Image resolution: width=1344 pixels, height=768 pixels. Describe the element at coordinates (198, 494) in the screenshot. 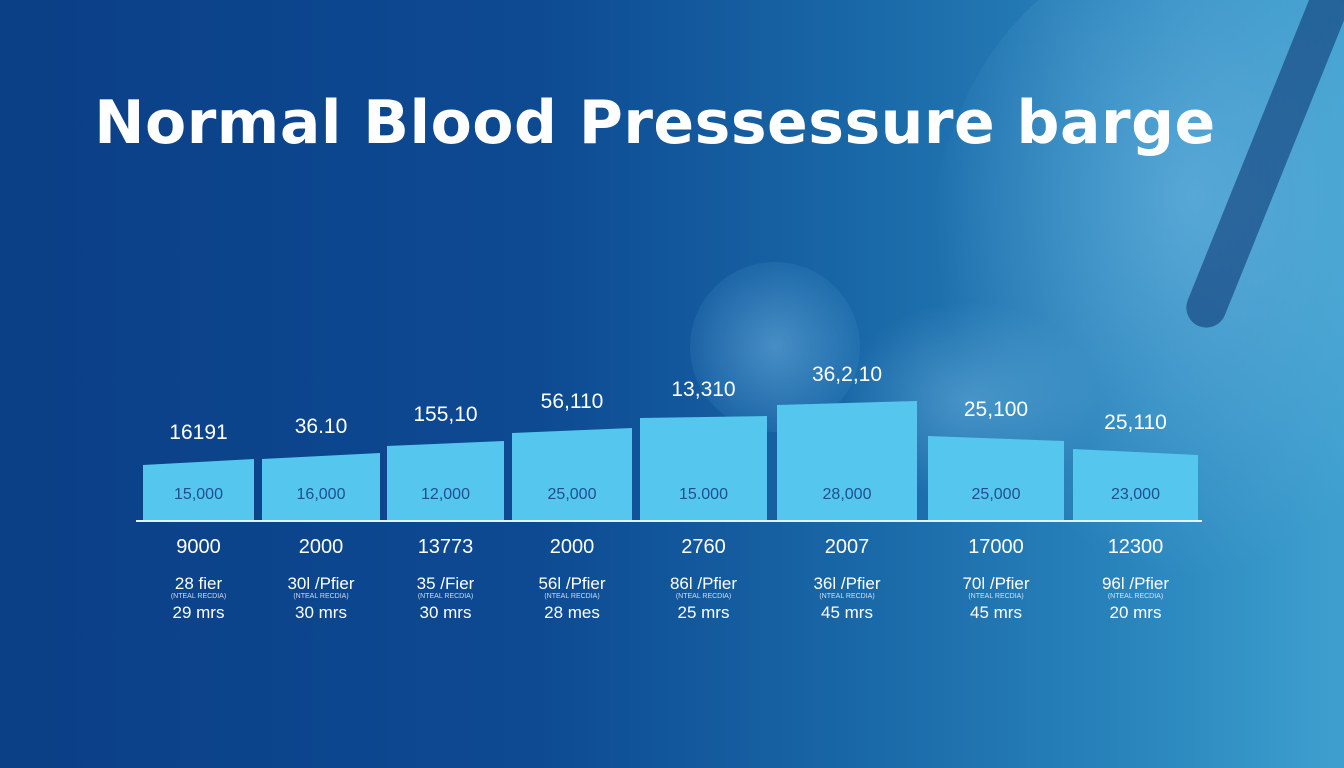

I see `bar-value-label: 15,000` at that location.